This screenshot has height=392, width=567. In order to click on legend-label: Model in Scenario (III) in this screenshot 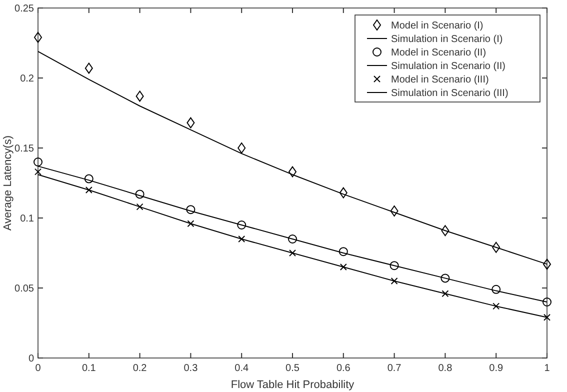, I will do `click(440, 80)`.